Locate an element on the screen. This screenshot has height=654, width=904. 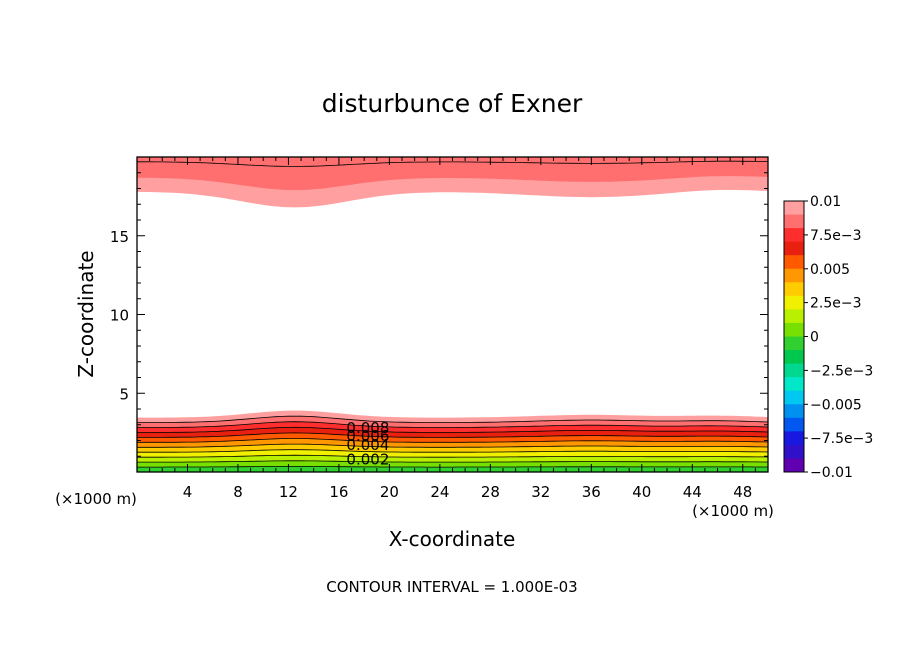
contour-interval-note: CONTOUR INTERVAL = 1.000E-03 is located at coordinates (451, 587).